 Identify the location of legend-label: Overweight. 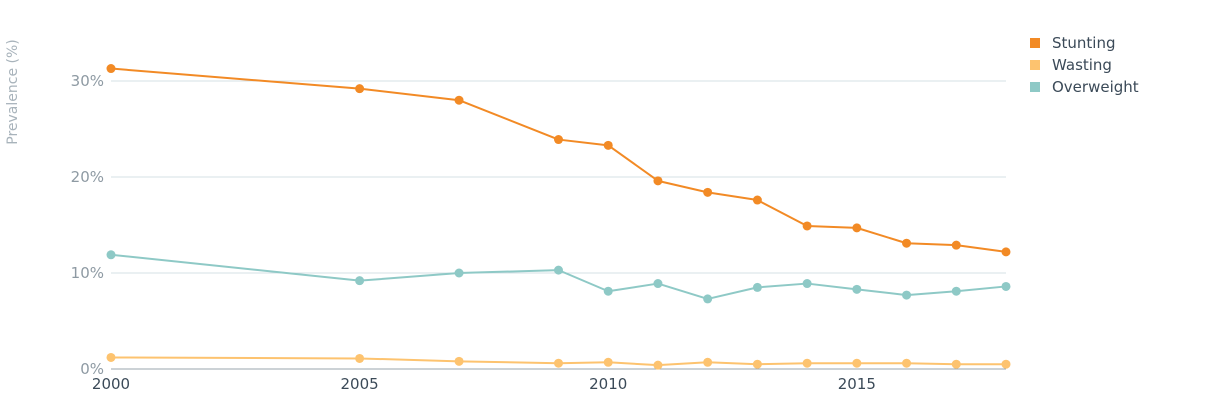
(1095, 87).